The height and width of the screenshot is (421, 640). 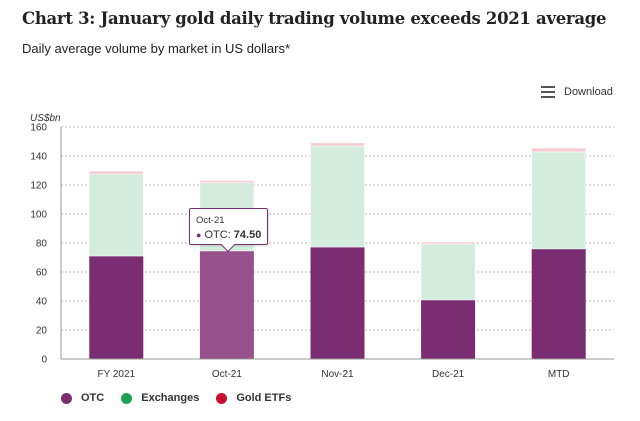 I want to click on y-axis-unit-label: US$bn, so click(x=45, y=118).